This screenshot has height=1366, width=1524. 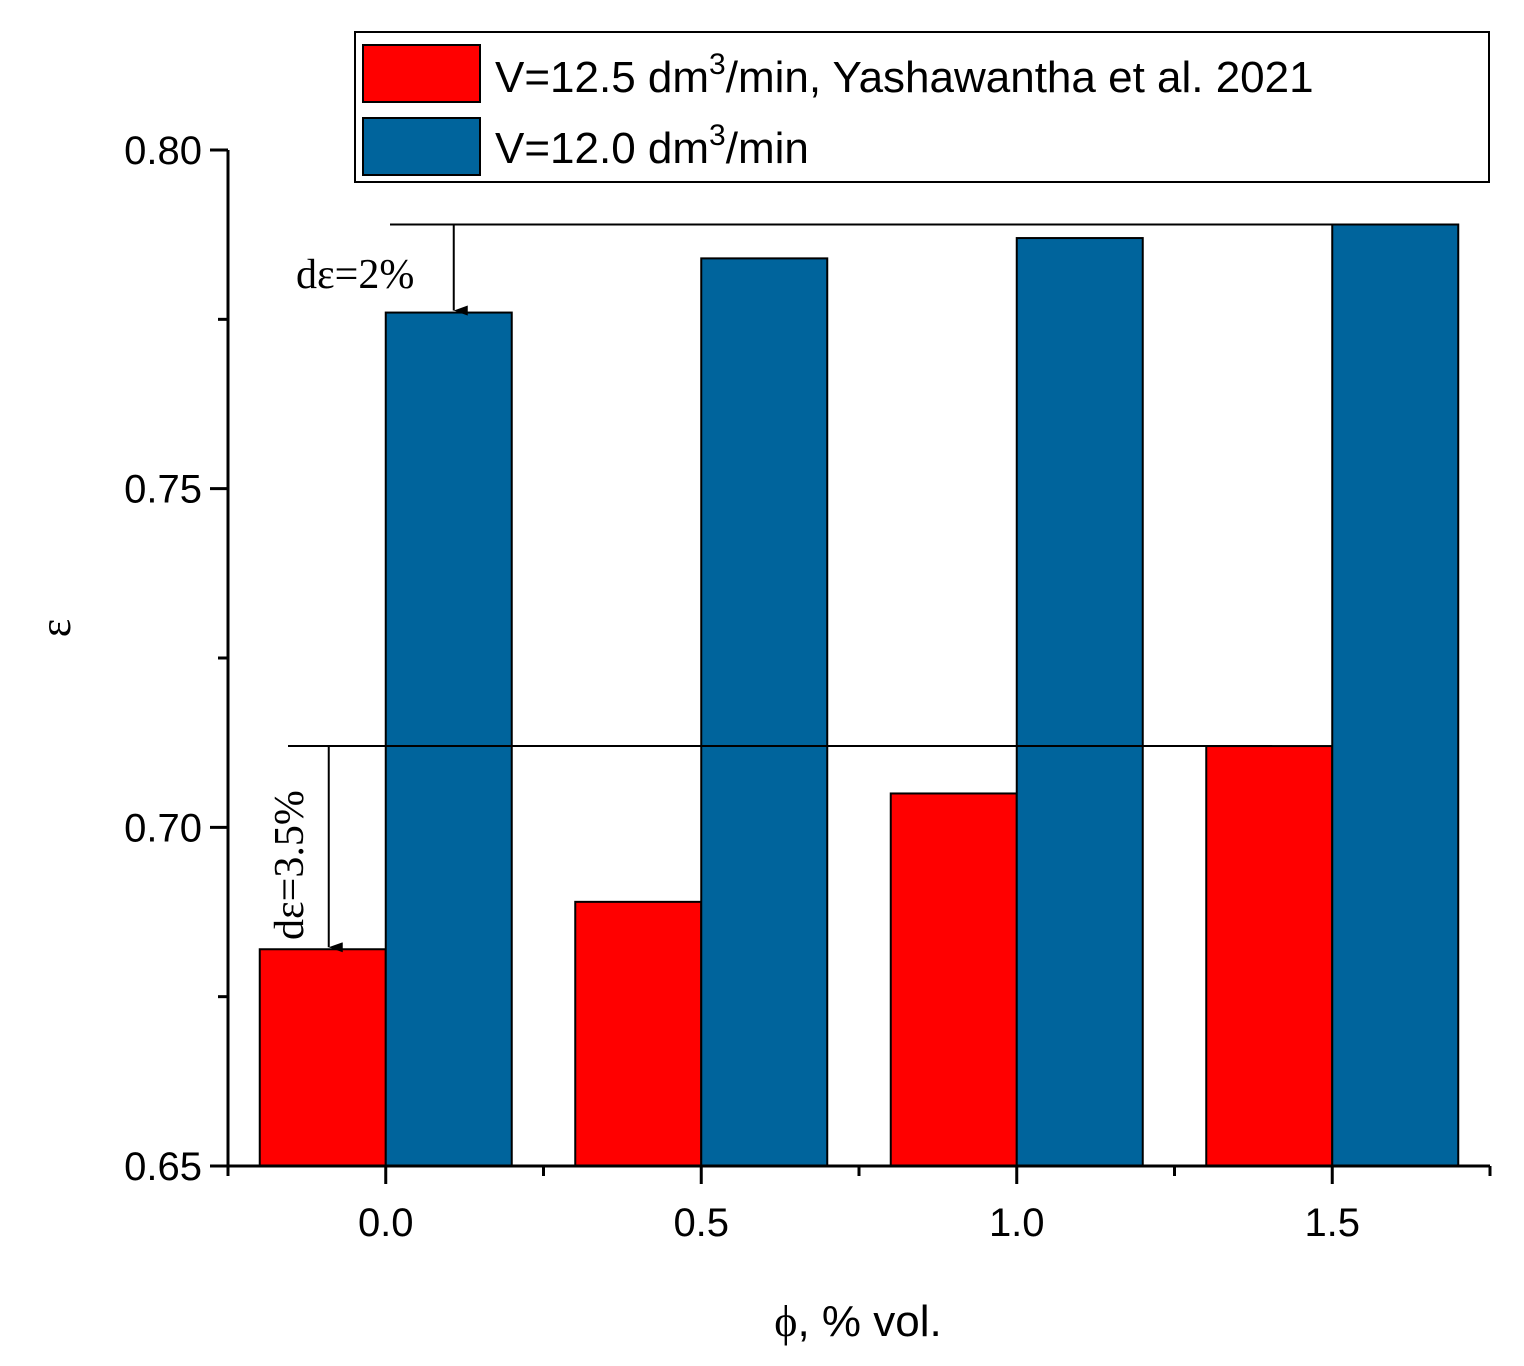 I want to click on annotation-de-3-5pct: dε=3.5%, so click(x=290, y=865).